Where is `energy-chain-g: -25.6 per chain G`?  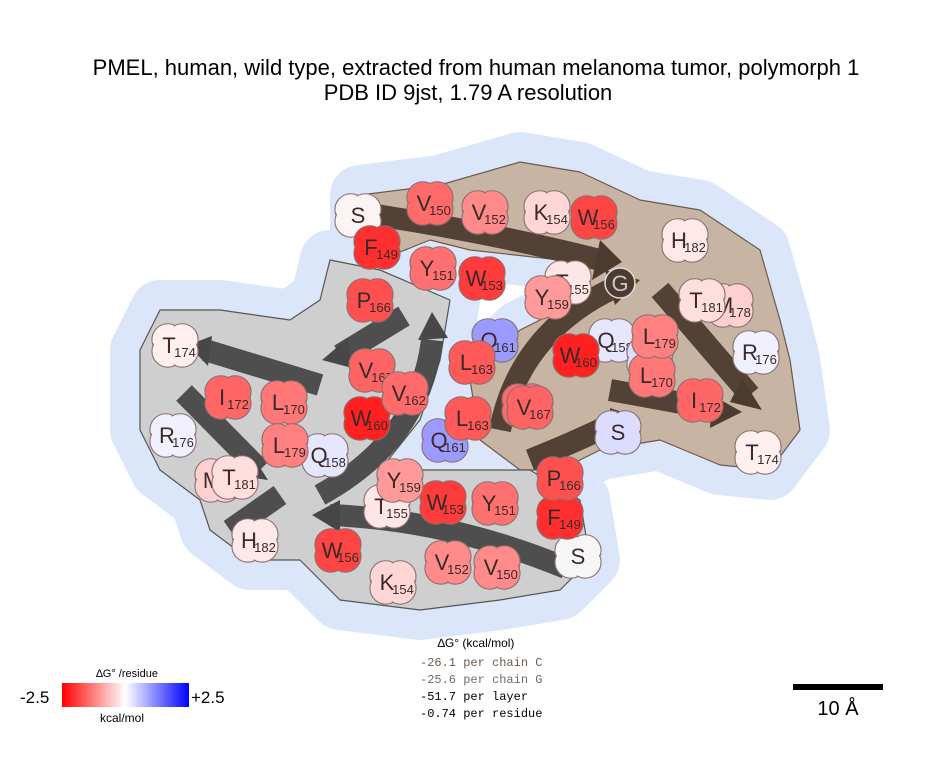
energy-chain-g: -25.6 per chain G is located at coordinates (481, 680).